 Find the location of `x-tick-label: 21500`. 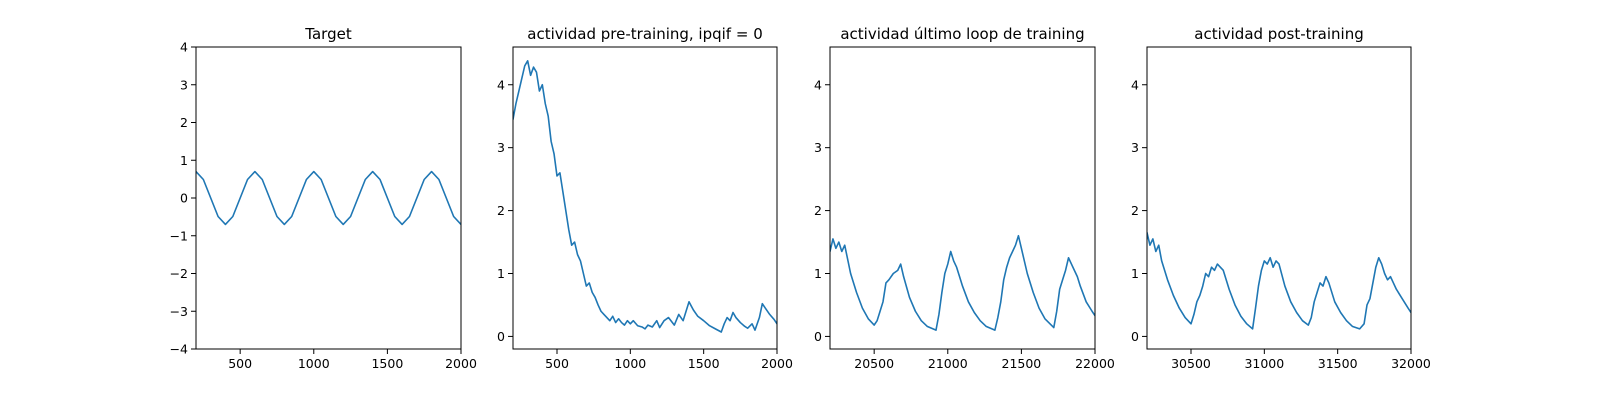

x-tick-label: 21500 is located at coordinates (1022, 363).